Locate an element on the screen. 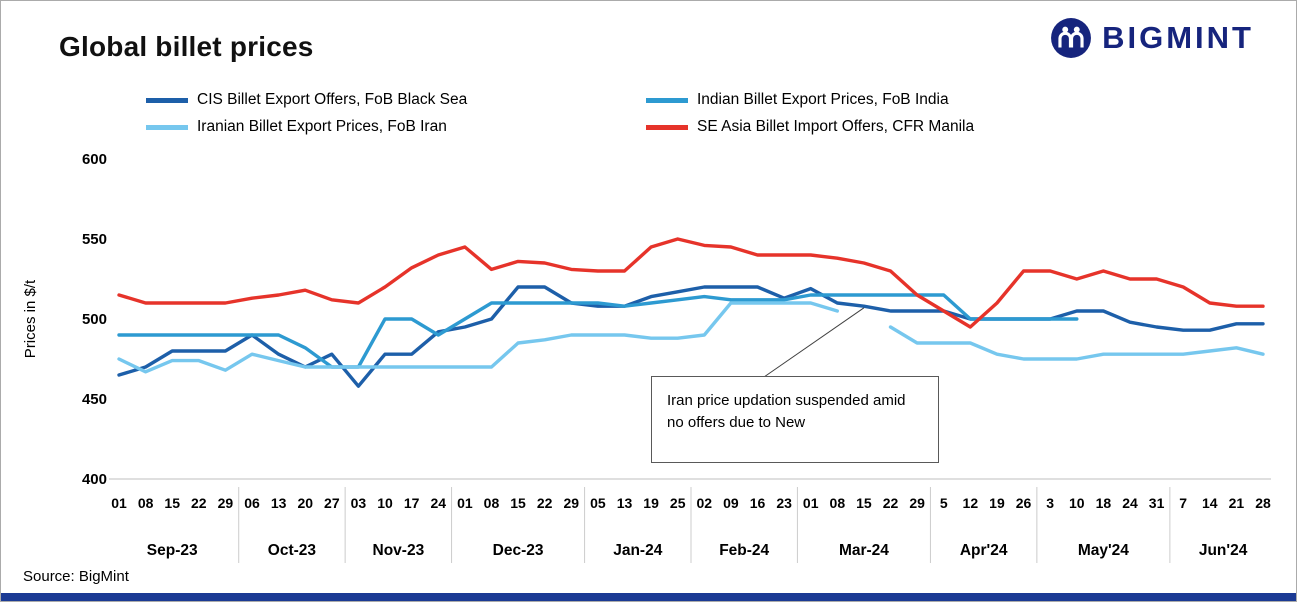 The height and width of the screenshot is (602, 1297). legend-label: Iranian Billet Export Prices, FoB Iran is located at coordinates (322, 126).